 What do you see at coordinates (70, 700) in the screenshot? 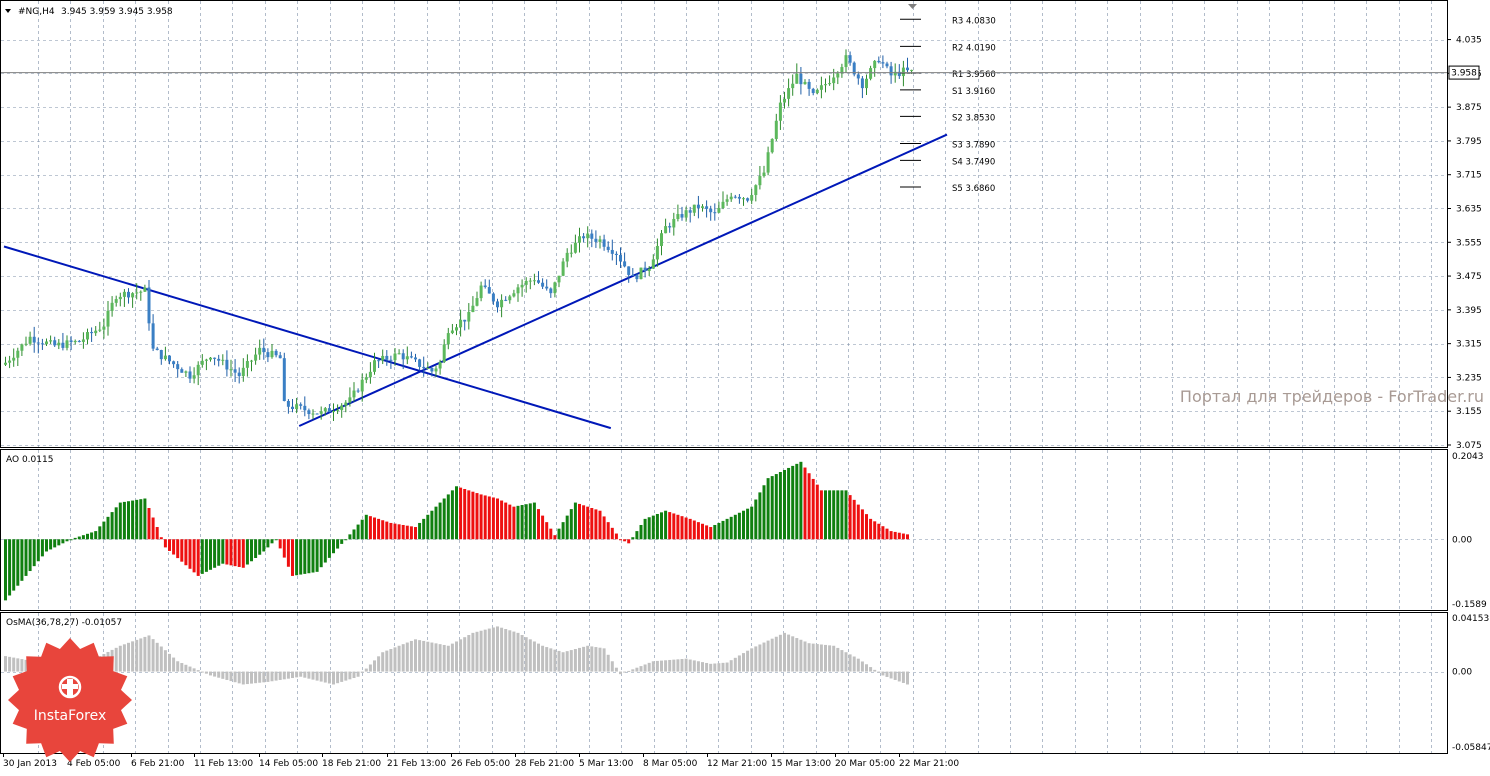
I see `instaforex-logo: InstaForex` at bounding box center [70, 700].